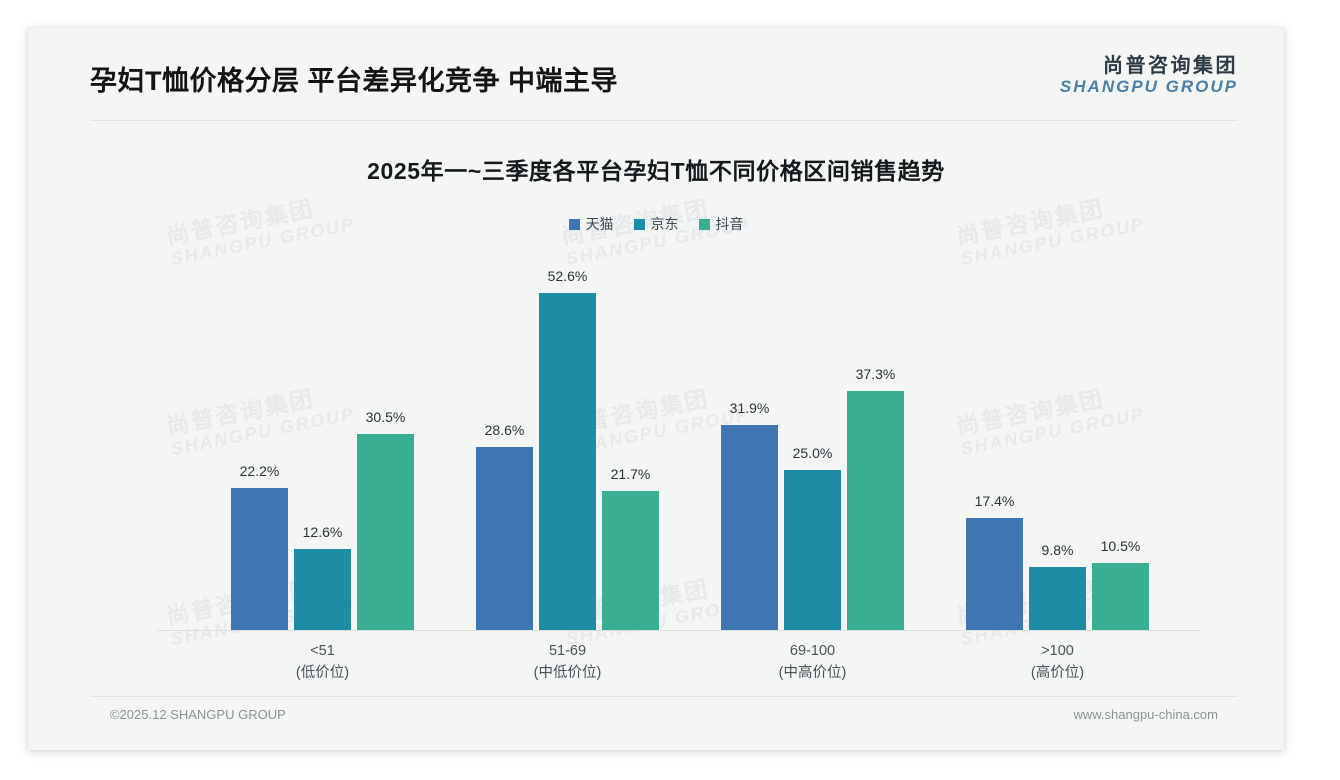  I want to click on bar-value-label: 12.6%, so click(322, 532).